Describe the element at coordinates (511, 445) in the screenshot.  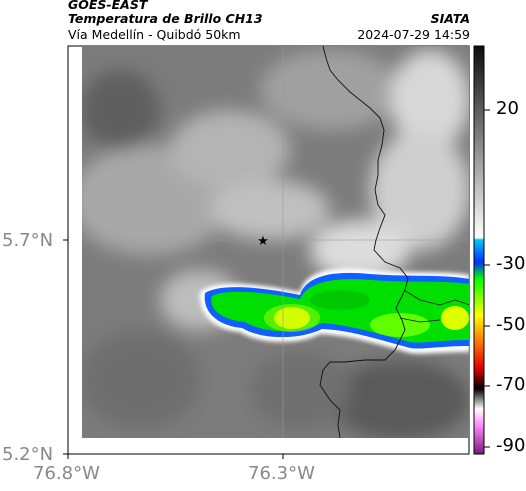
I see `colorbar-label-minus90: -90` at that location.